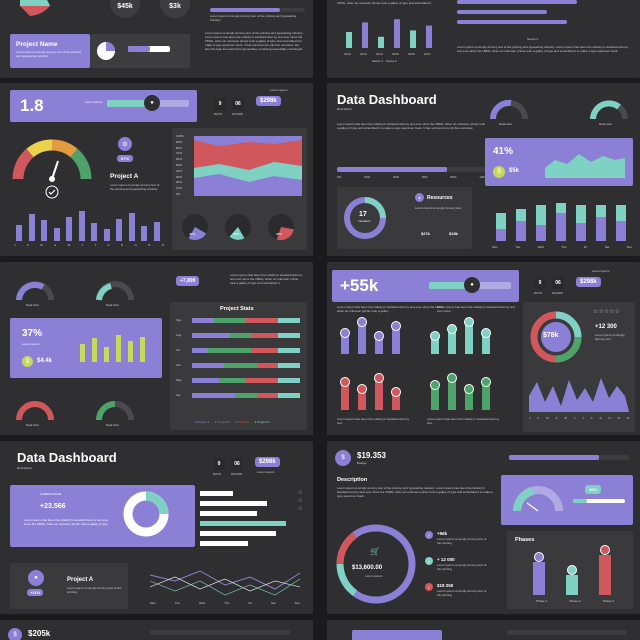 The width and height of the screenshot is (640, 640). Describe the element at coordinates (188, 281) in the screenshot. I see `plus-value: +7,899` at that location.